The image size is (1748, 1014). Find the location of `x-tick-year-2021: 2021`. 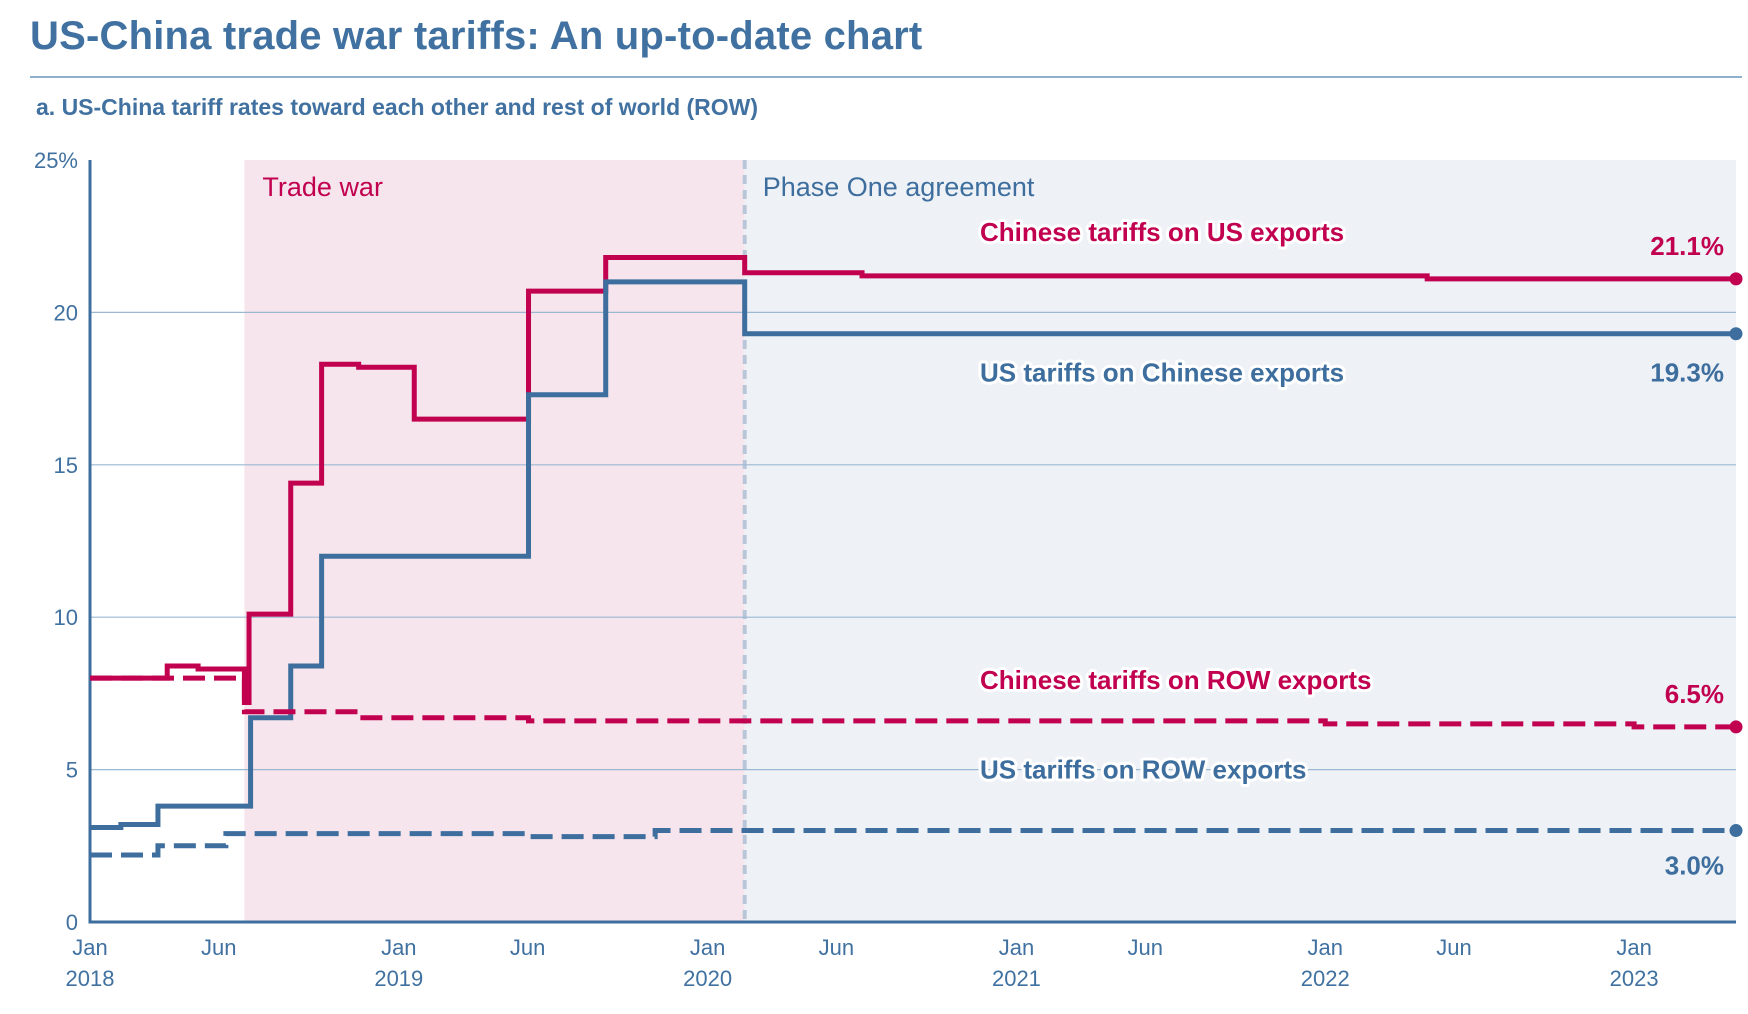

x-tick-year-2021: 2021 is located at coordinates (1016, 978).